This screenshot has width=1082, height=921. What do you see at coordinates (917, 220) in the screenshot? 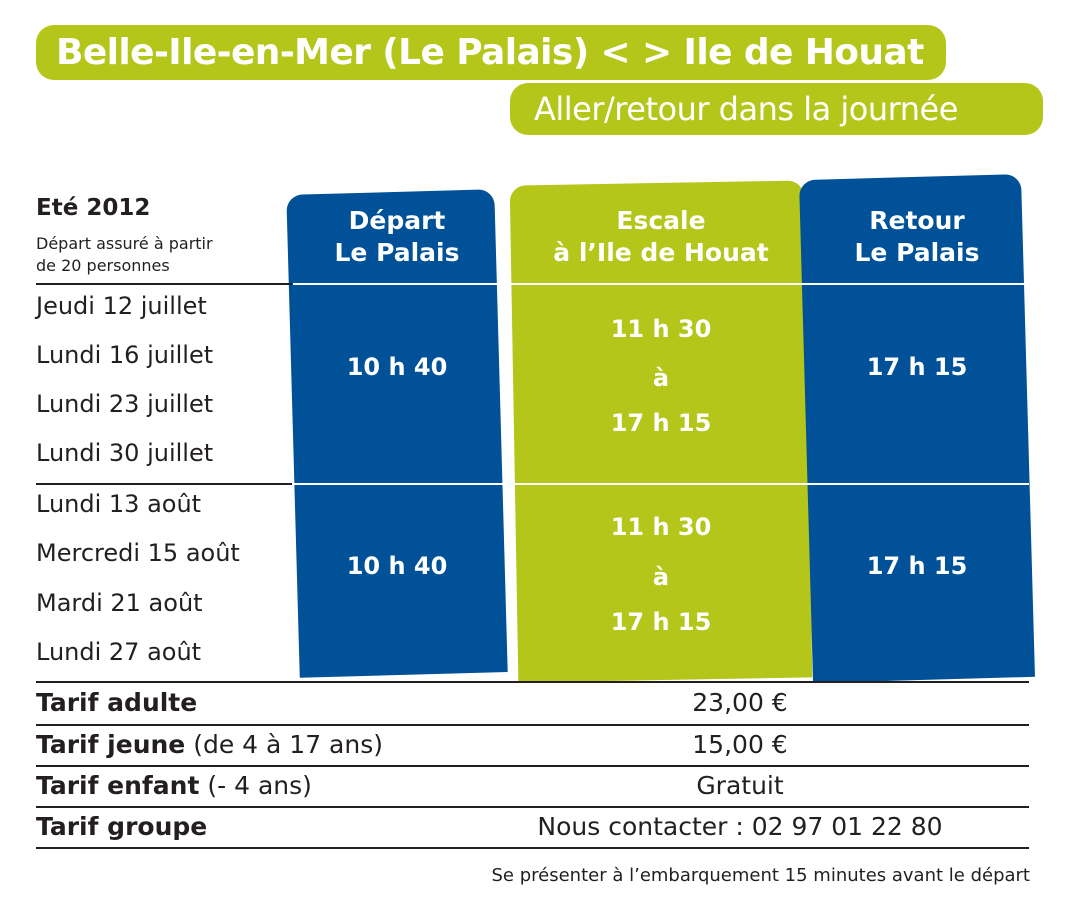
I see `retour-header-line1: Retour` at bounding box center [917, 220].